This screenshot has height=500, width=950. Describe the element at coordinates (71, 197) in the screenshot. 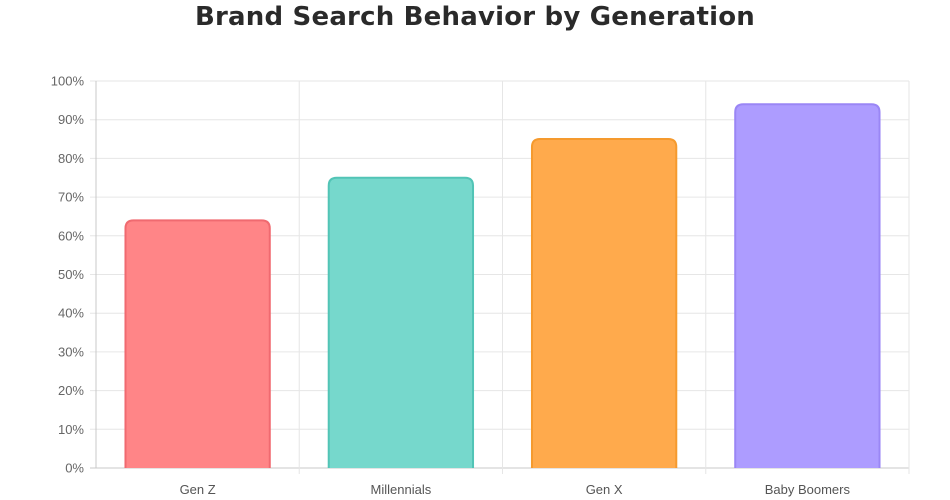

I see `y-tick-label: 70%` at that location.